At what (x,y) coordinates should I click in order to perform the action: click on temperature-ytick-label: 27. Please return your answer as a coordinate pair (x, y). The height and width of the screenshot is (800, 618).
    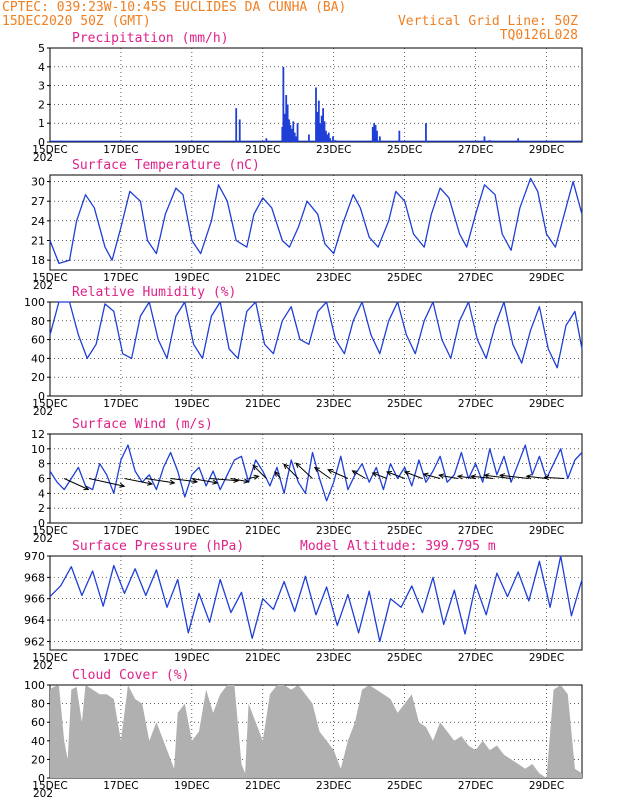
    Looking at the image, I should click on (38, 201).